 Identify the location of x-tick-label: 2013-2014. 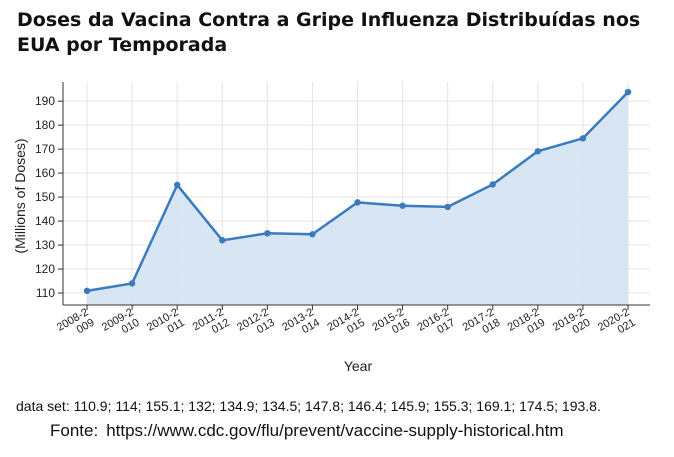
(301, 325).